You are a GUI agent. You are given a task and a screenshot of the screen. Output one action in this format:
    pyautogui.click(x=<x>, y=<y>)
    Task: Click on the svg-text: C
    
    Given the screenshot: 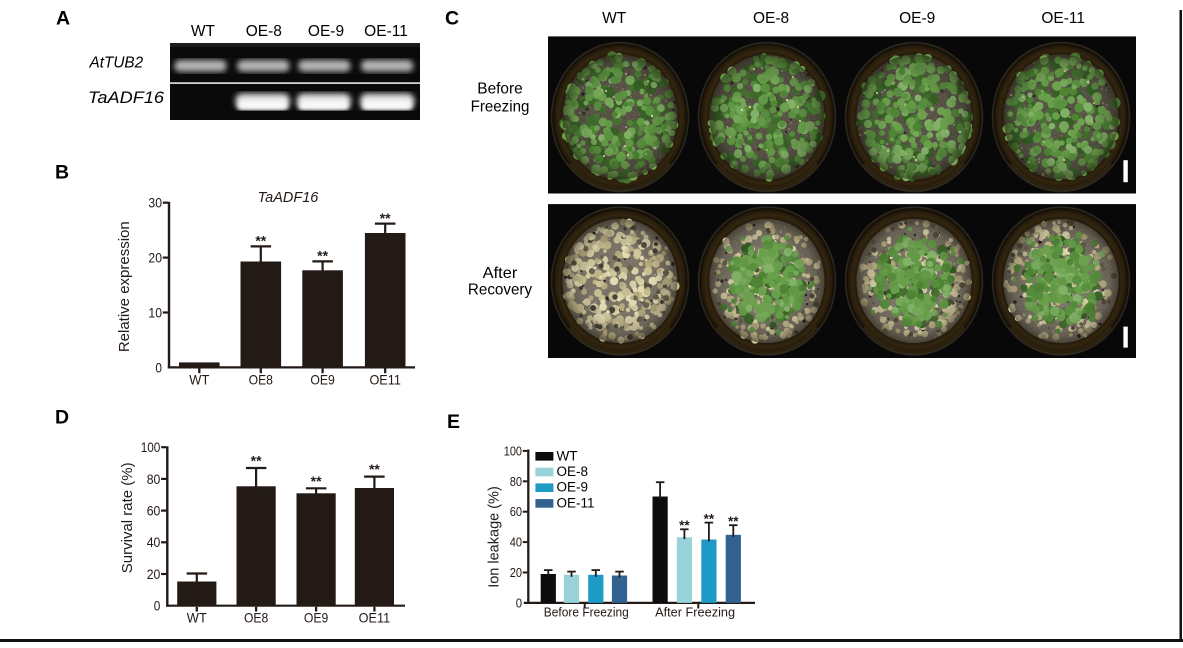 What is the action you would take?
    pyautogui.click(x=452, y=19)
    